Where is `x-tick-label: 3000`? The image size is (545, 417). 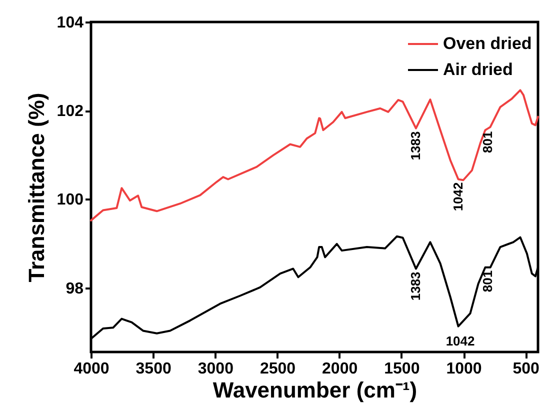 x-tick-label: 3000 is located at coordinates (216, 369).